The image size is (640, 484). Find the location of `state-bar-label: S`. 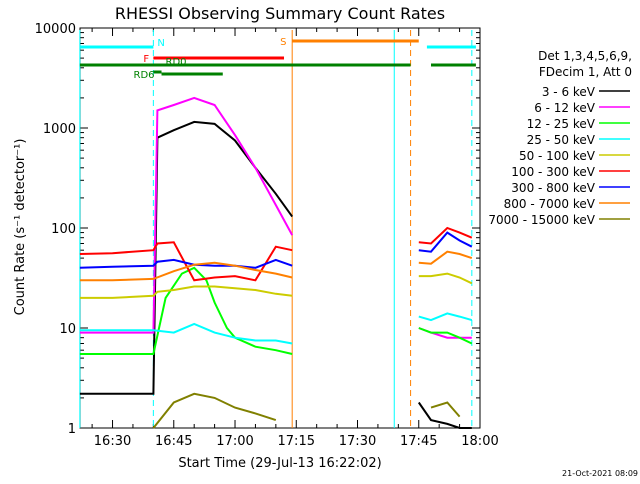

state-bar-label: S is located at coordinates (283, 42).